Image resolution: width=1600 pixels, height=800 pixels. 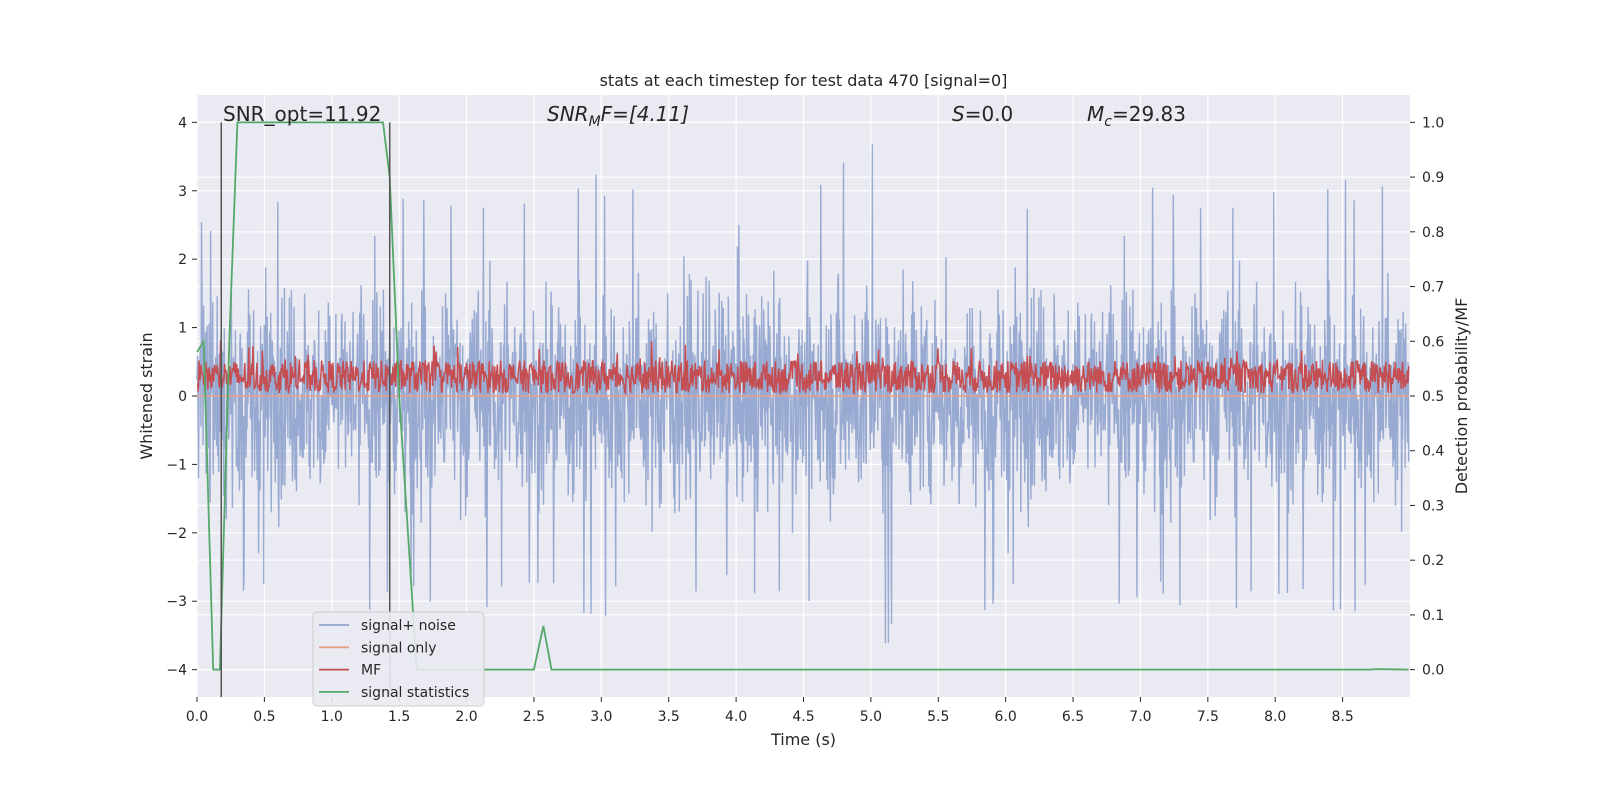 I want to click on x-tick-label: 2.5, so click(x=534, y=717).